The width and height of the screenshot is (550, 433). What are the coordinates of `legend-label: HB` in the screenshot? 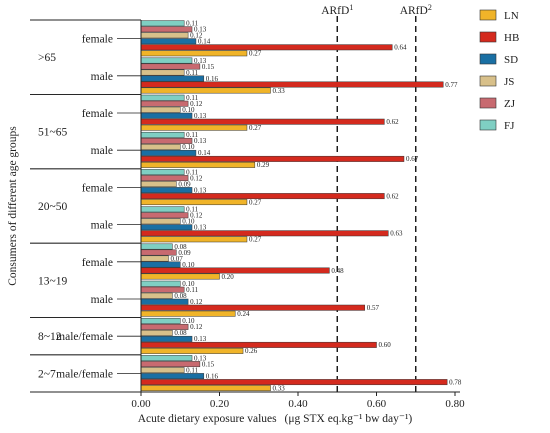 It's located at (511, 38).